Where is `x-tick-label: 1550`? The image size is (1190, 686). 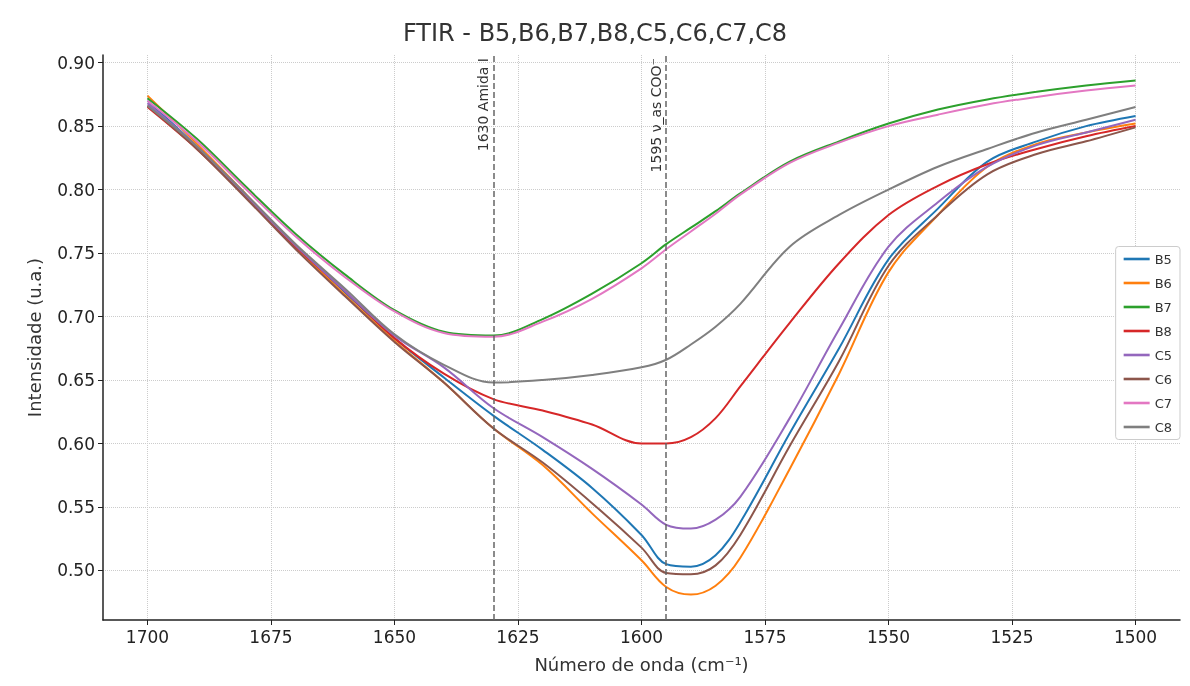 x-tick-label: 1550 is located at coordinates (888, 636).